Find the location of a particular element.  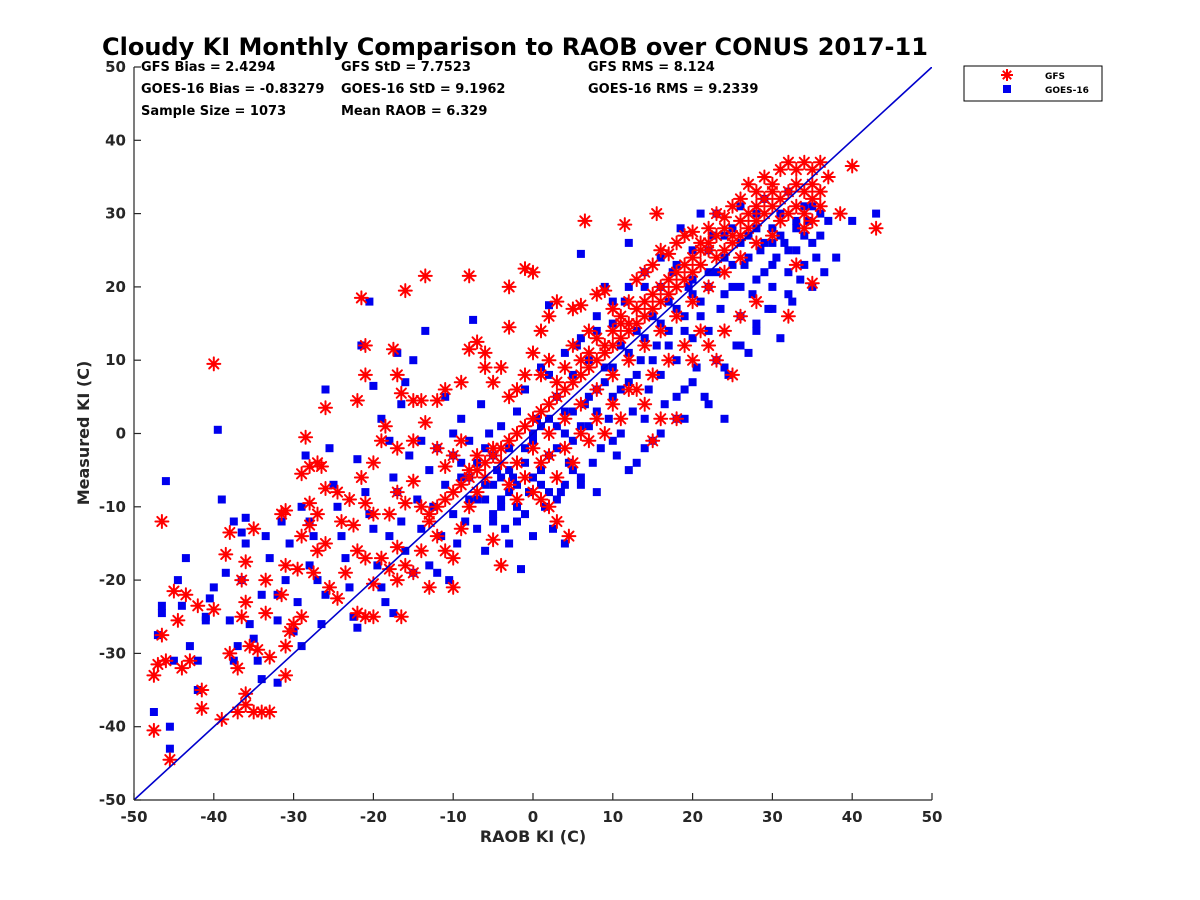

x-tick-label: 30 is located at coordinates (772, 817).